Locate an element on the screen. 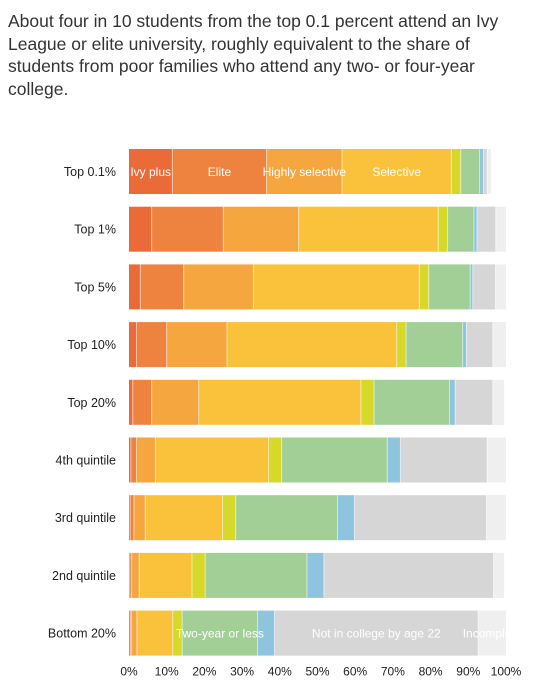  category-label: 3rd quintile is located at coordinates (85, 518).